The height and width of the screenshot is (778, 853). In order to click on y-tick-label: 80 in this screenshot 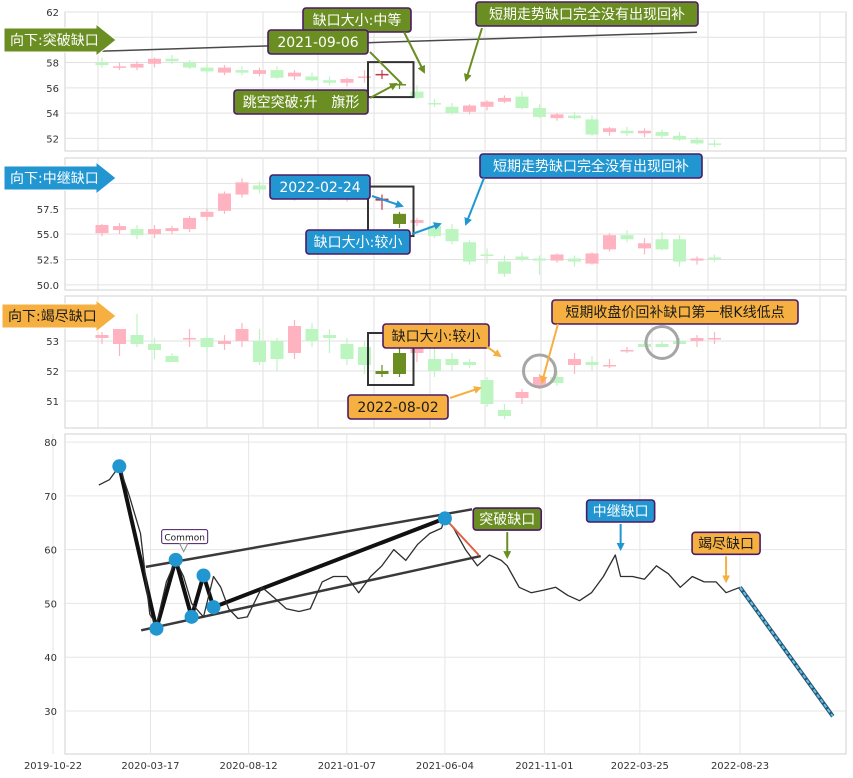, I will do `click(50, 443)`.